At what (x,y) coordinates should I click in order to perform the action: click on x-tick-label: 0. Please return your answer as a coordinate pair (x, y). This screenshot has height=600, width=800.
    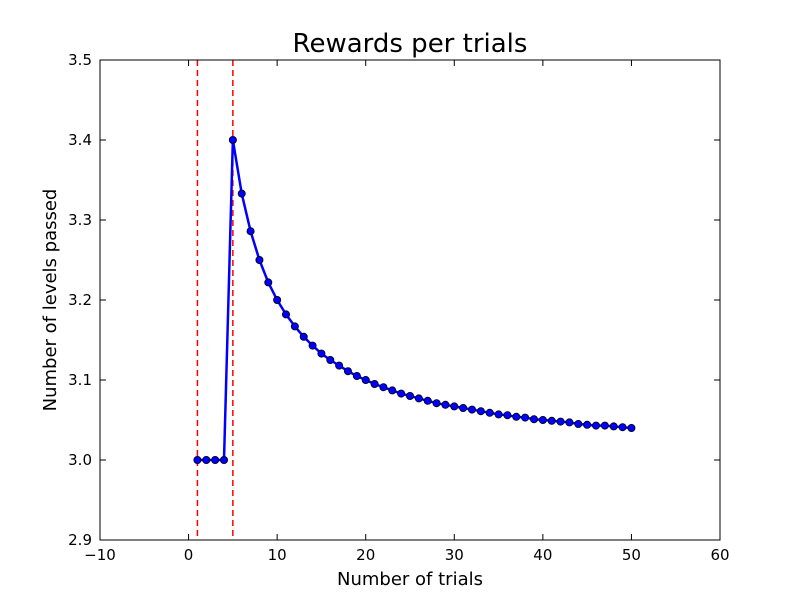
    Looking at the image, I should click on (189, 555).